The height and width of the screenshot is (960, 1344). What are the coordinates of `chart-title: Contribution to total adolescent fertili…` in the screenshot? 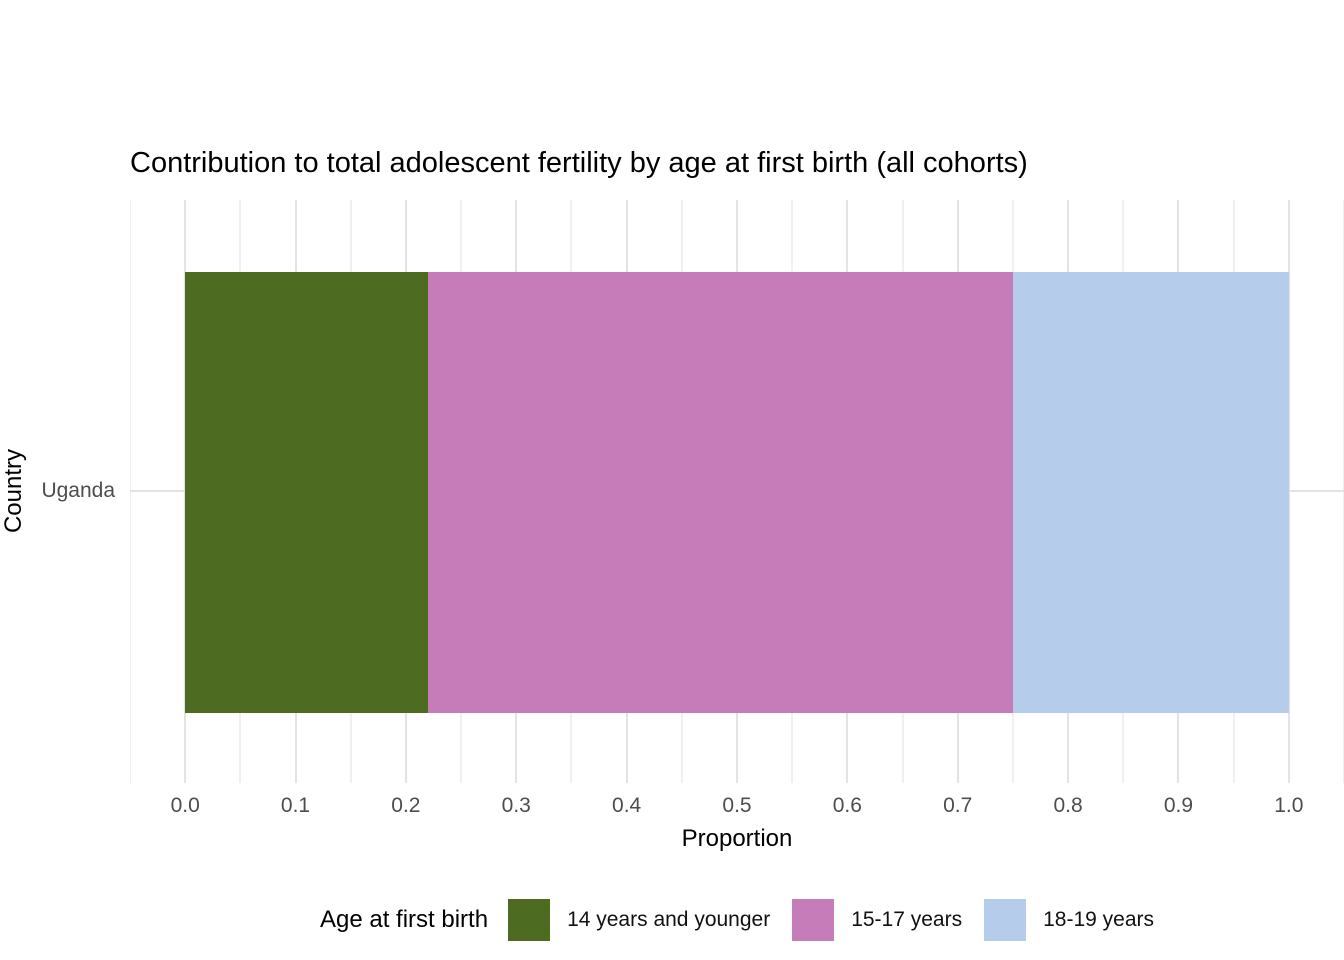 It's located at (579, 163).